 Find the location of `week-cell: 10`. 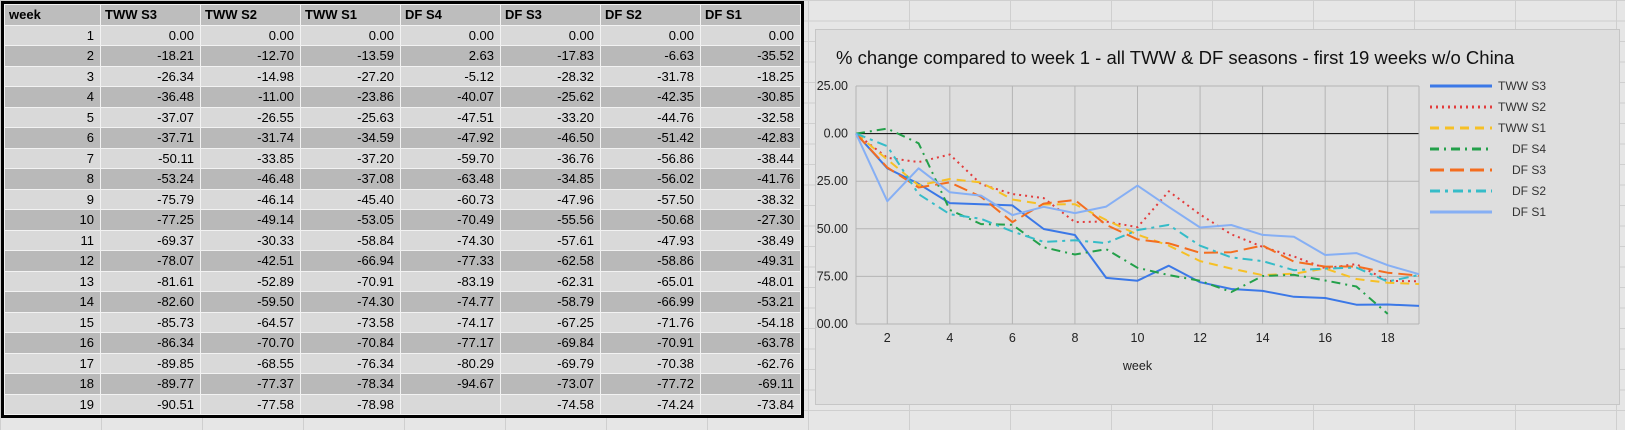

week-cell: 10 is located at coordinates (52, 220).